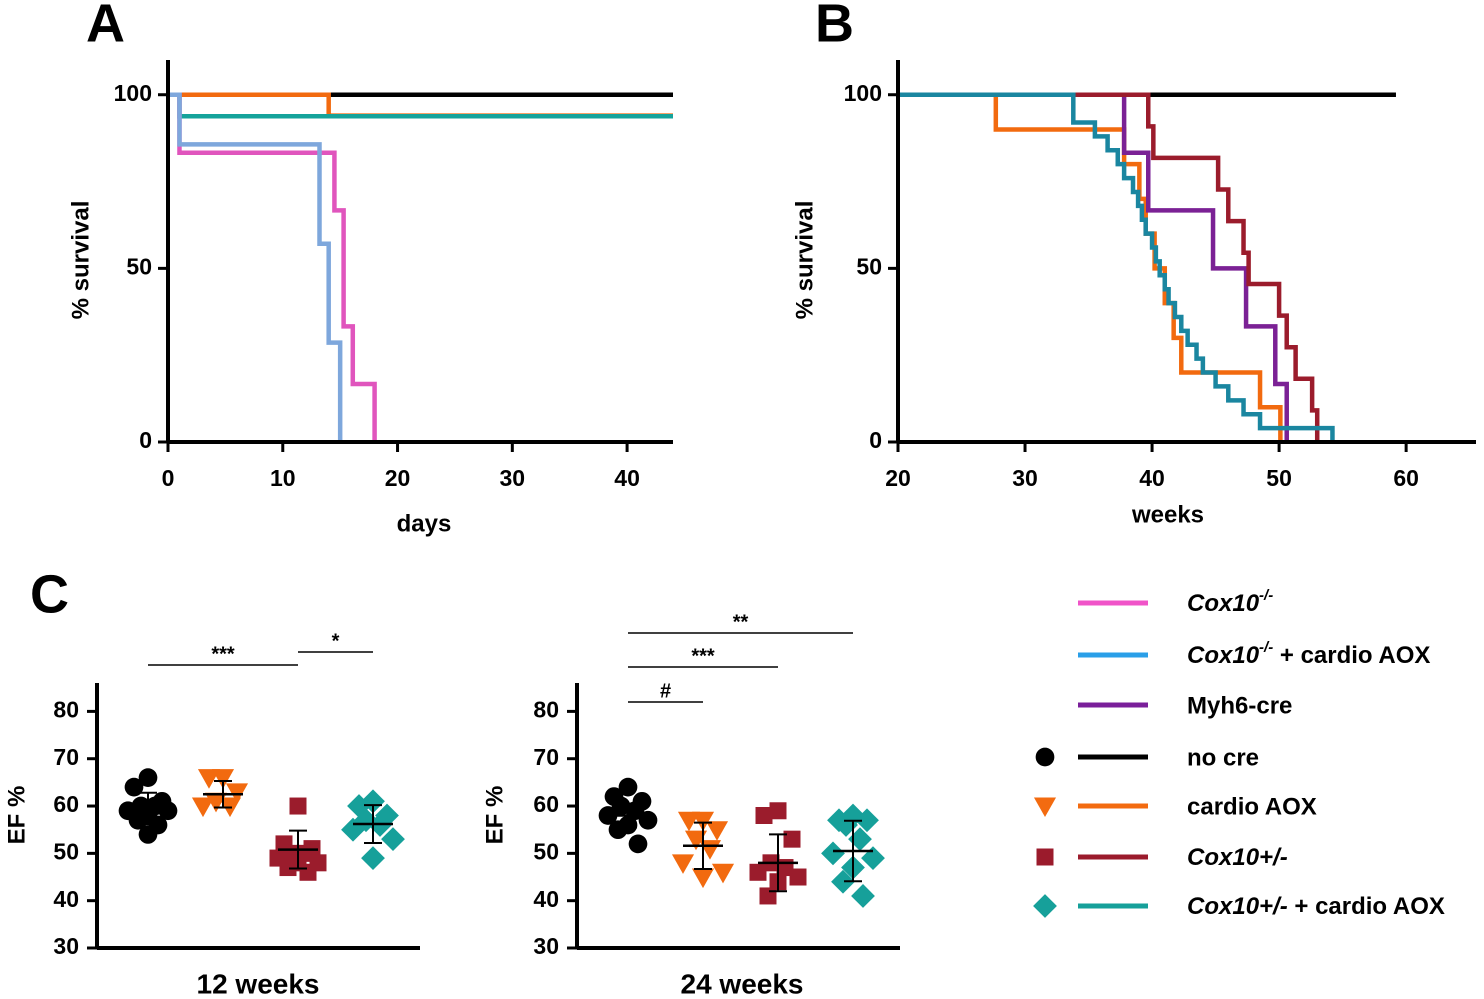 This screenshot has width=1484, height=999. I want to click on x-axis-title: days, so click(424, 523).